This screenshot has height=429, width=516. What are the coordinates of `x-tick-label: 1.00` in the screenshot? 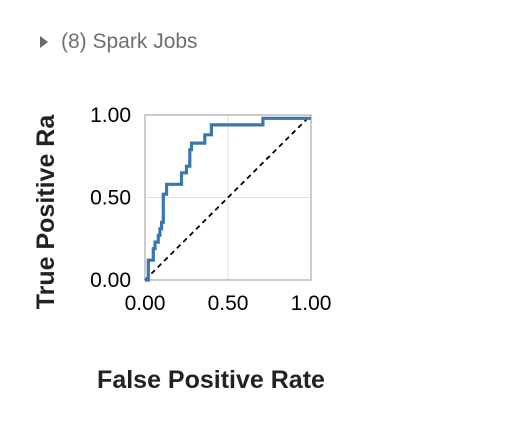 It's located at (311, 303).